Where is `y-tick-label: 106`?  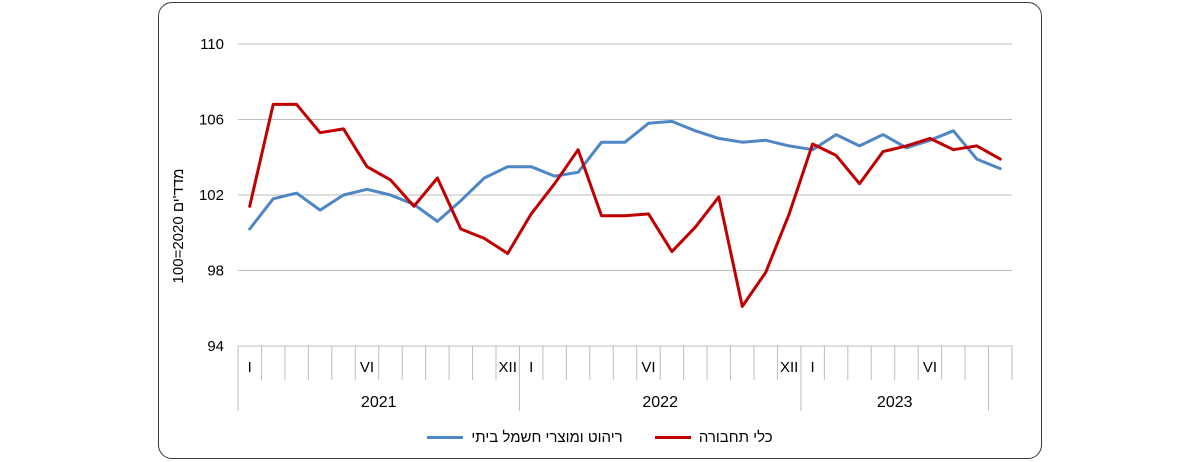 y-tick-label: 106 is located at coordinates (211, 120).